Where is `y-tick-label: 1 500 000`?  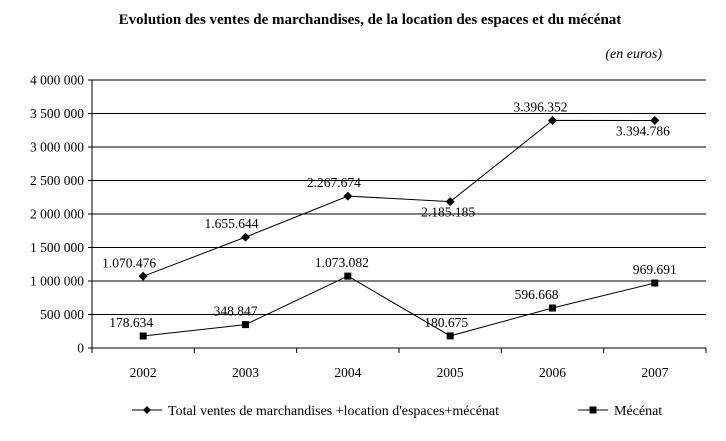 y-tick-label: 1 500 000 is located at coordinates (57, 247).